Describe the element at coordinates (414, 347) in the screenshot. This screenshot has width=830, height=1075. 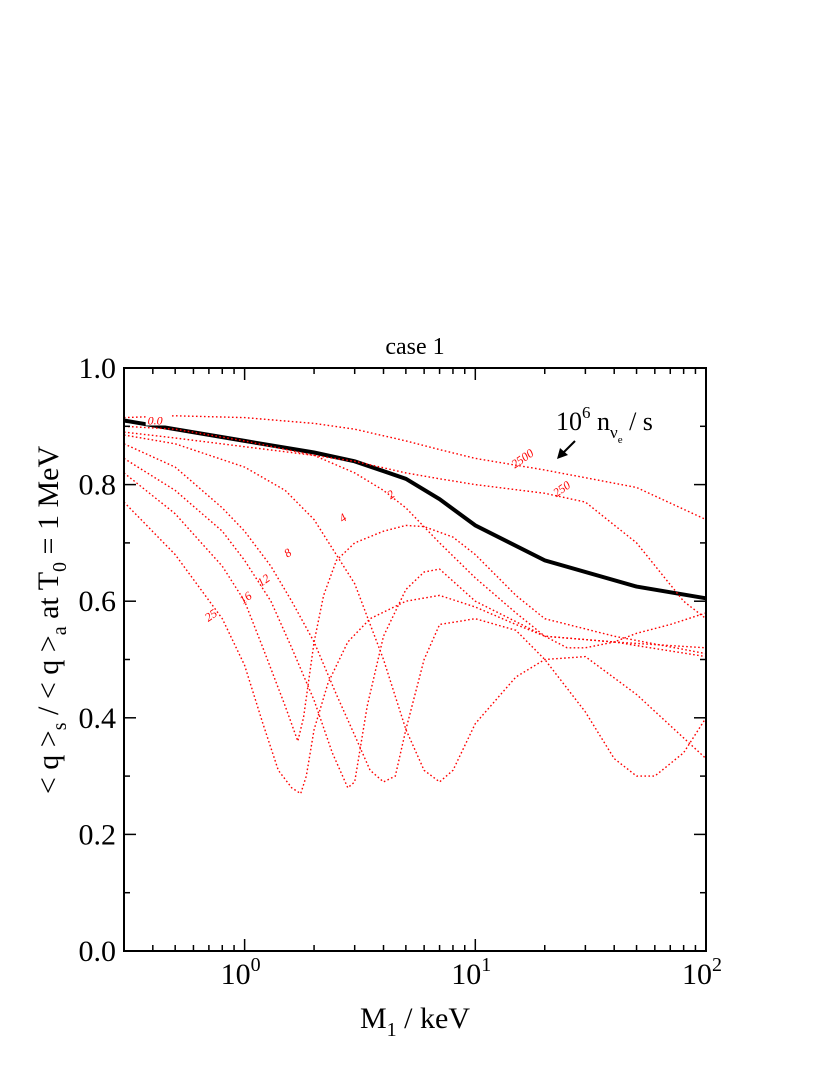
I see `chart-title: case 1` at that location.